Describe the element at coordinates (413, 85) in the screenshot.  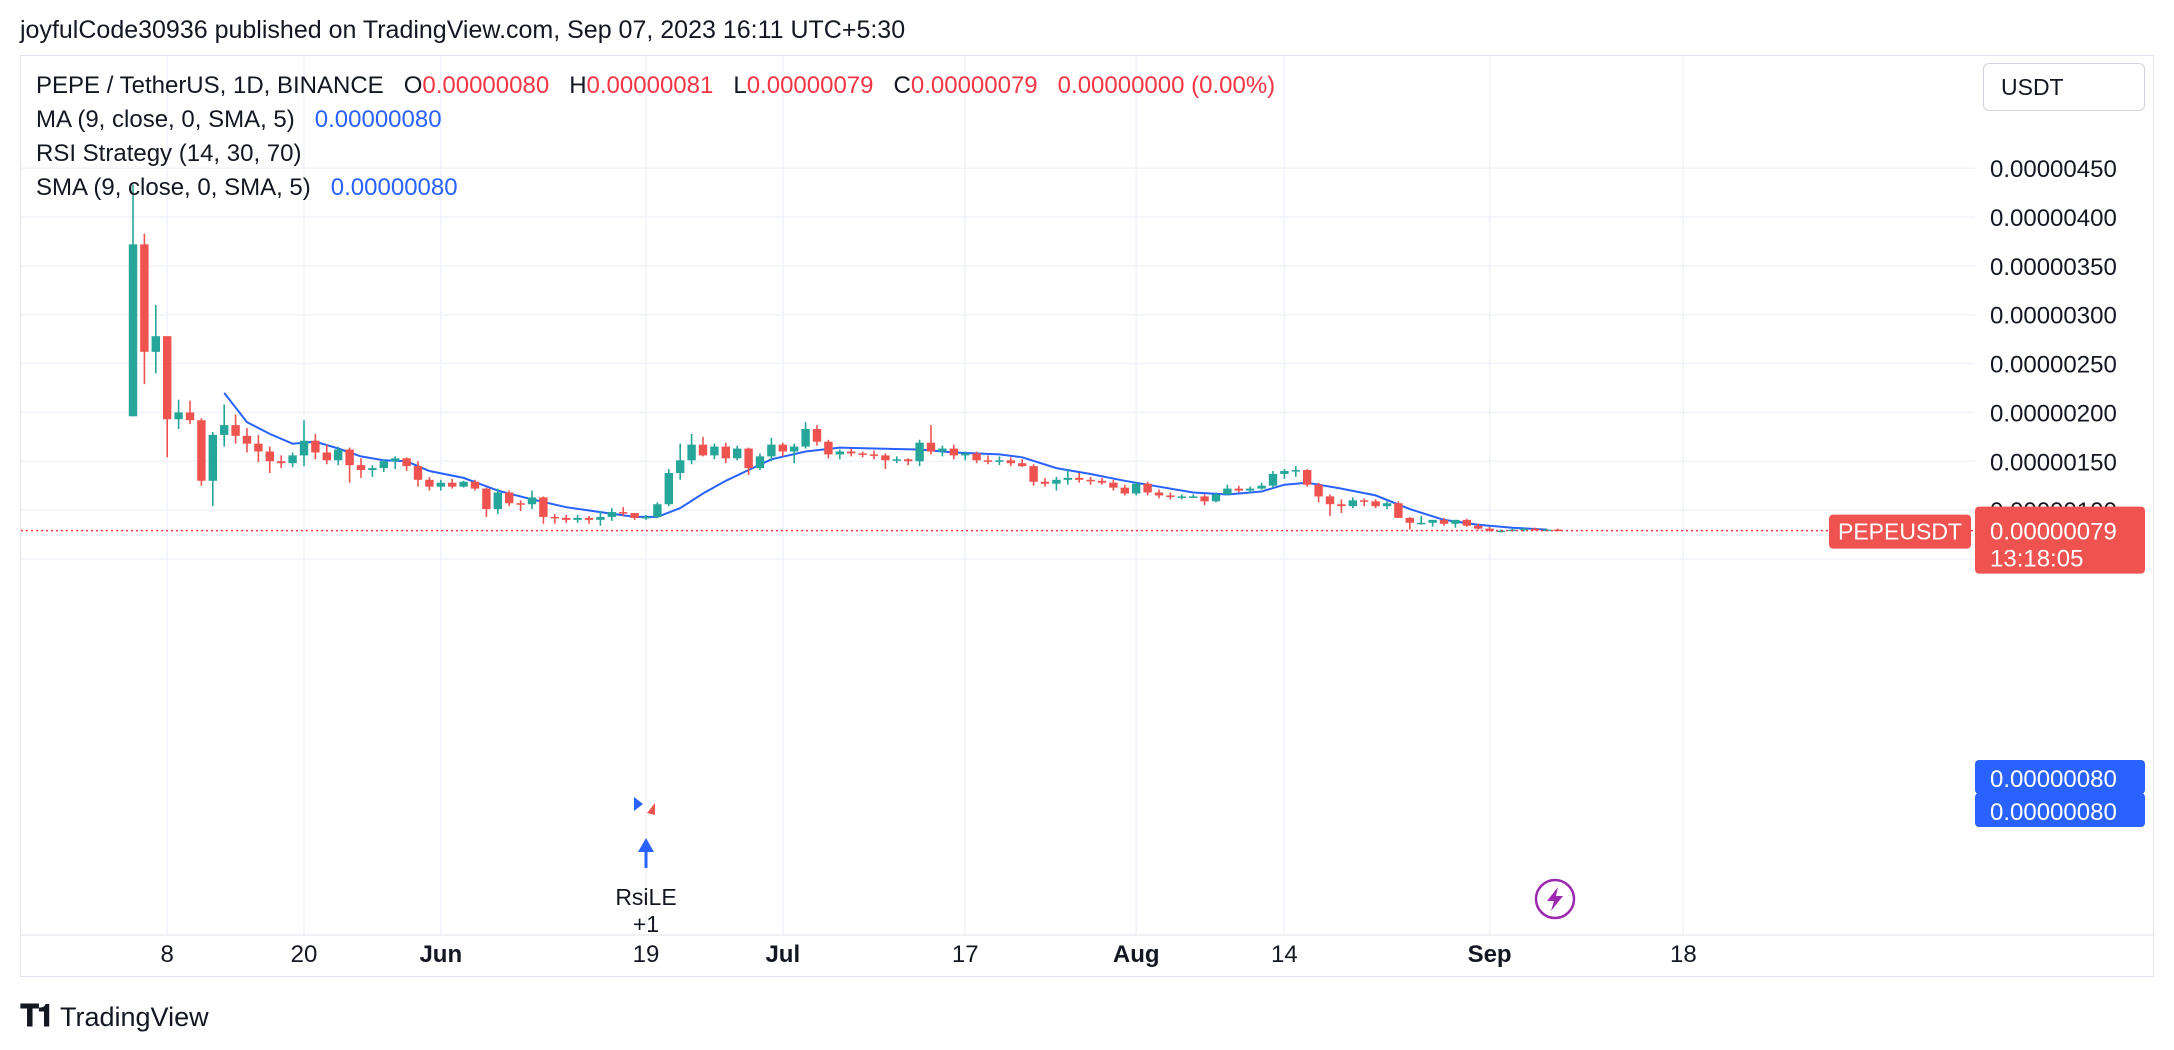
I see `legend-open-label: O` at that location.